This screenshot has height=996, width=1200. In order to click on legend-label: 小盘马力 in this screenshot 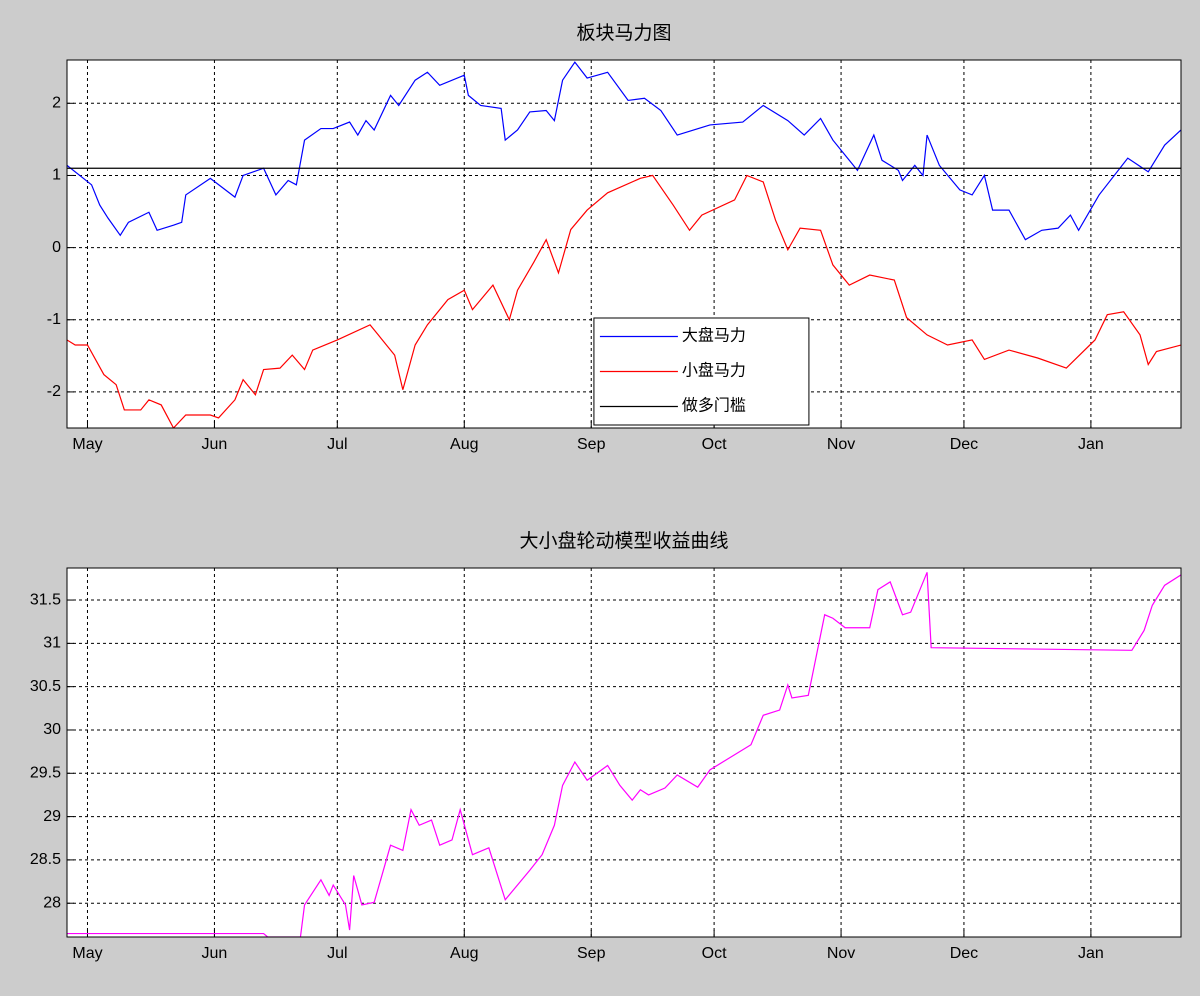, I will do `click(714, 370)`.